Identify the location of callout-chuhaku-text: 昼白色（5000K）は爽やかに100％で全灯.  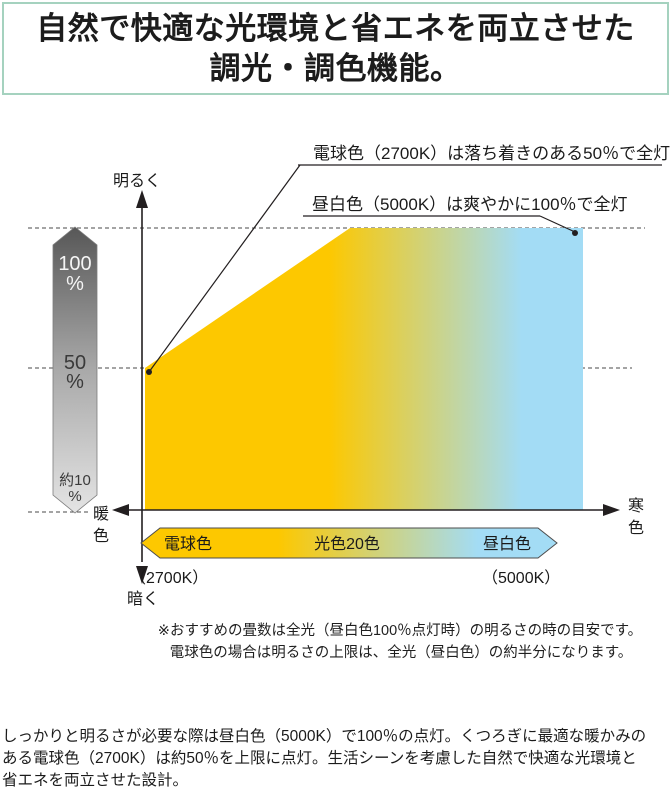
(470, 204).